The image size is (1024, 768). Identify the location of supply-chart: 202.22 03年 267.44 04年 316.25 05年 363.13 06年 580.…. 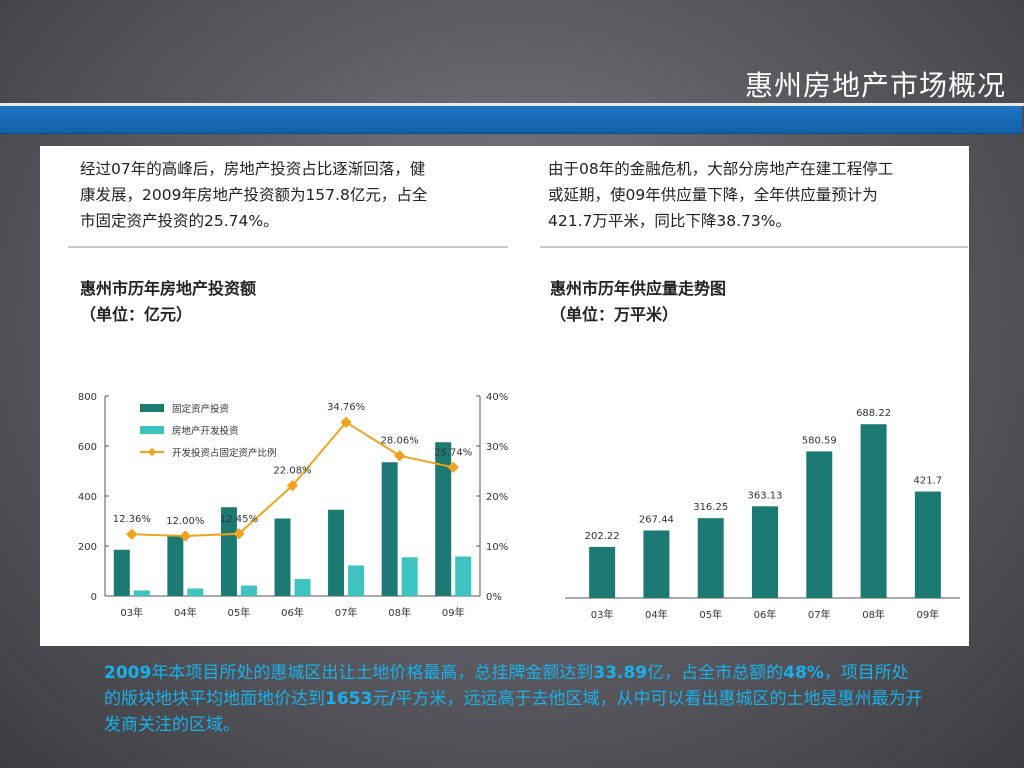
(762, 514).